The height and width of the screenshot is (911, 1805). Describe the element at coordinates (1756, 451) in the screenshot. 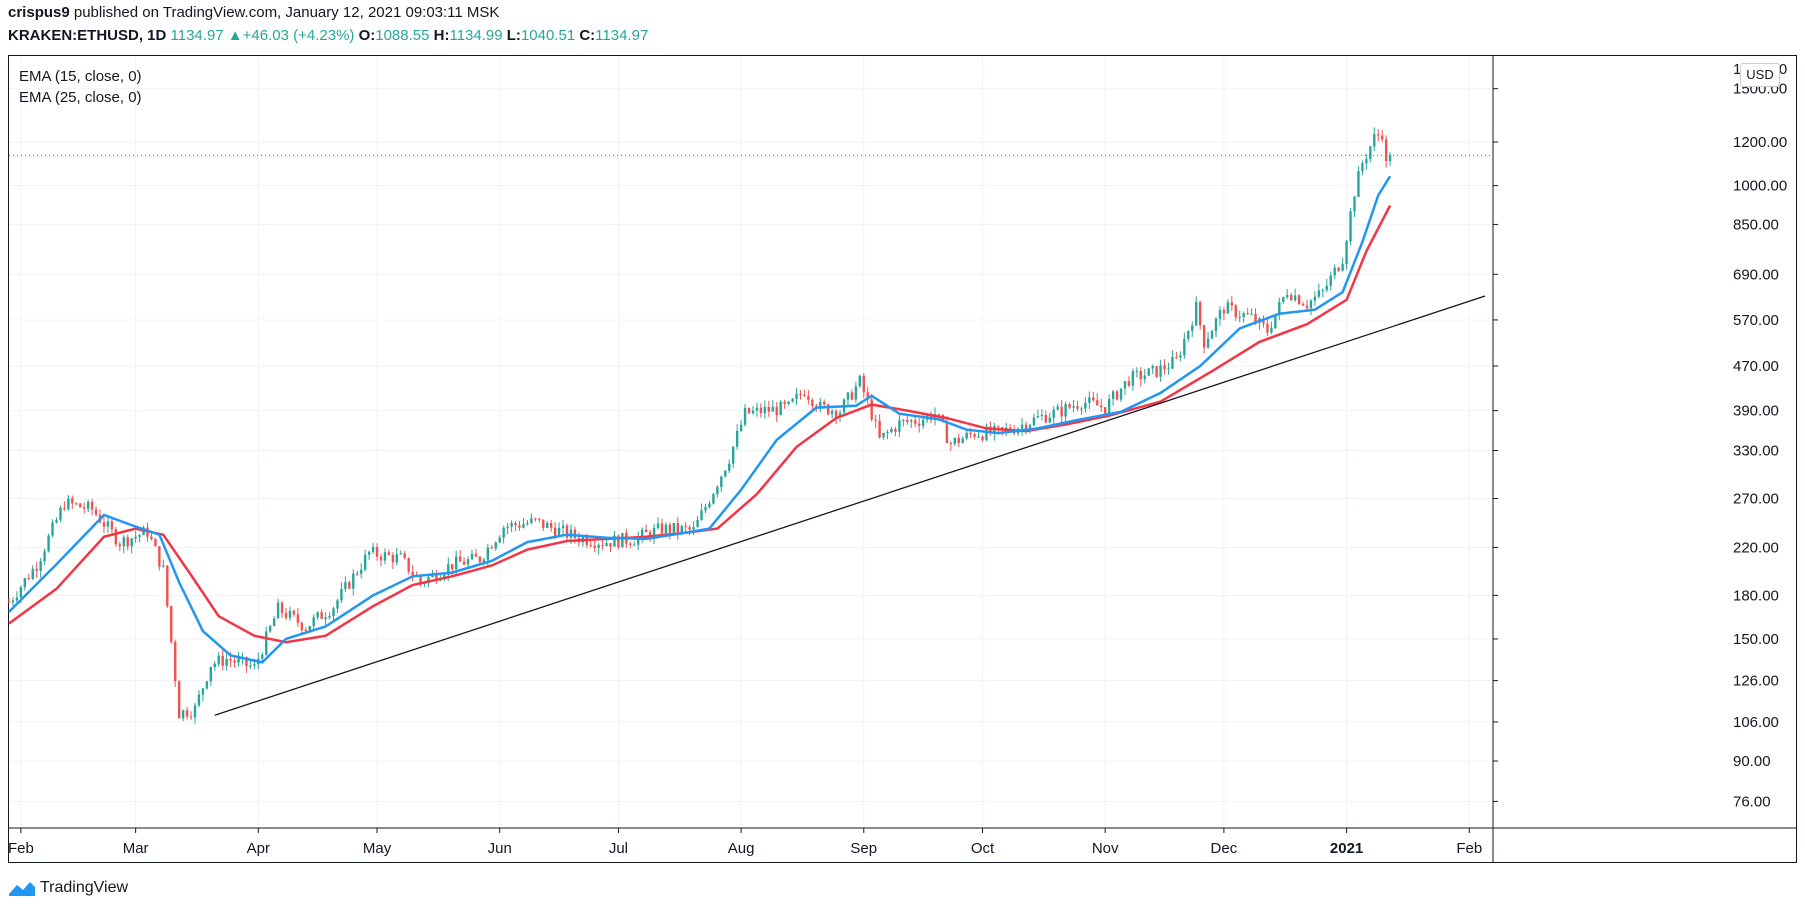

I see `price-tick-label: 330.00` at that location.